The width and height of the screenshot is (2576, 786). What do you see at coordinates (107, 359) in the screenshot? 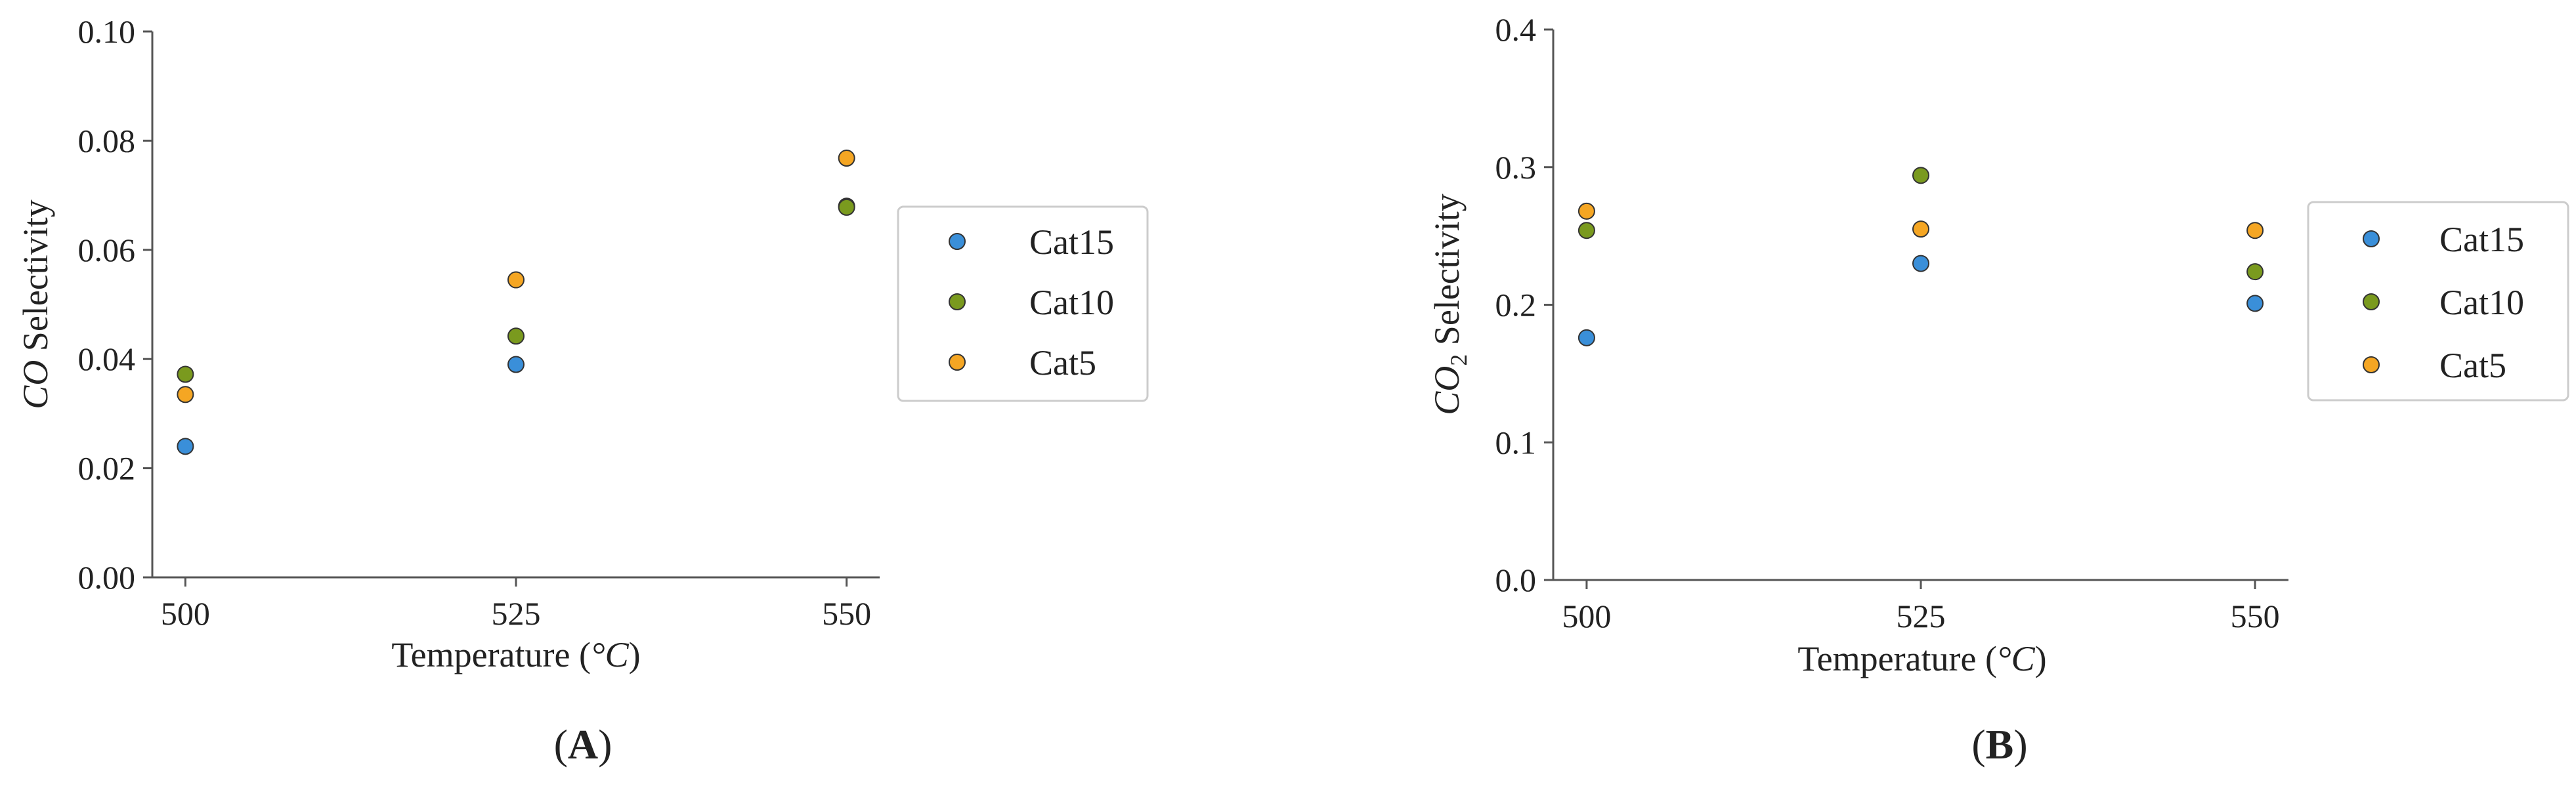
I see `panel-a-y-tick-label: 0.04` at bounding box center [107, 359].